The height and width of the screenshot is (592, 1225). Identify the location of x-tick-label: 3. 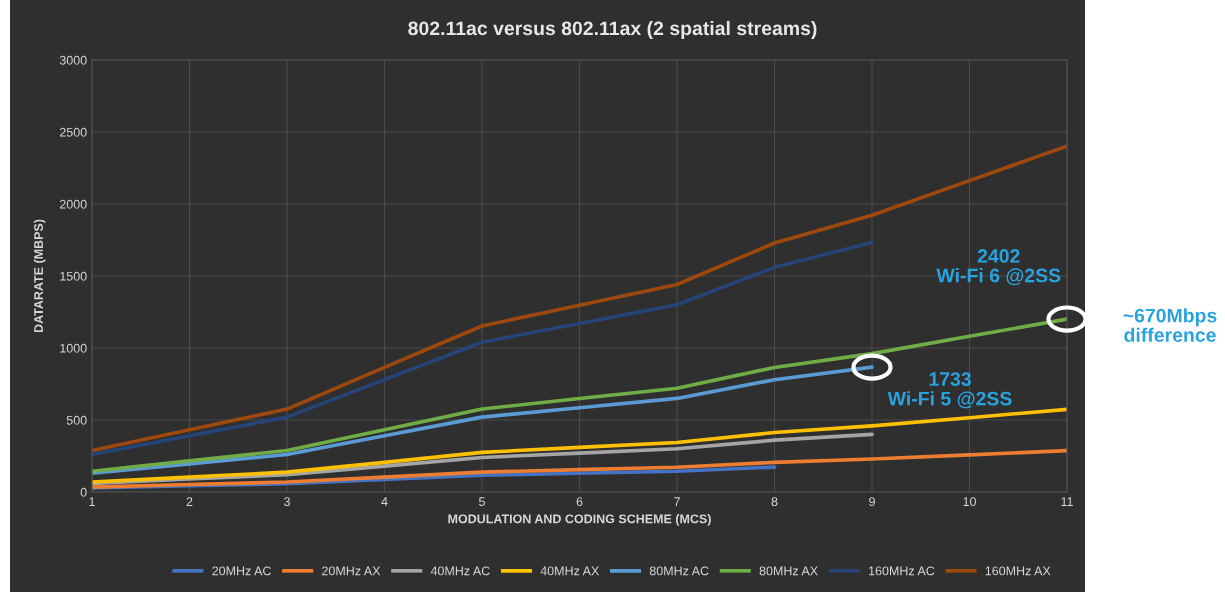
(287, 502).